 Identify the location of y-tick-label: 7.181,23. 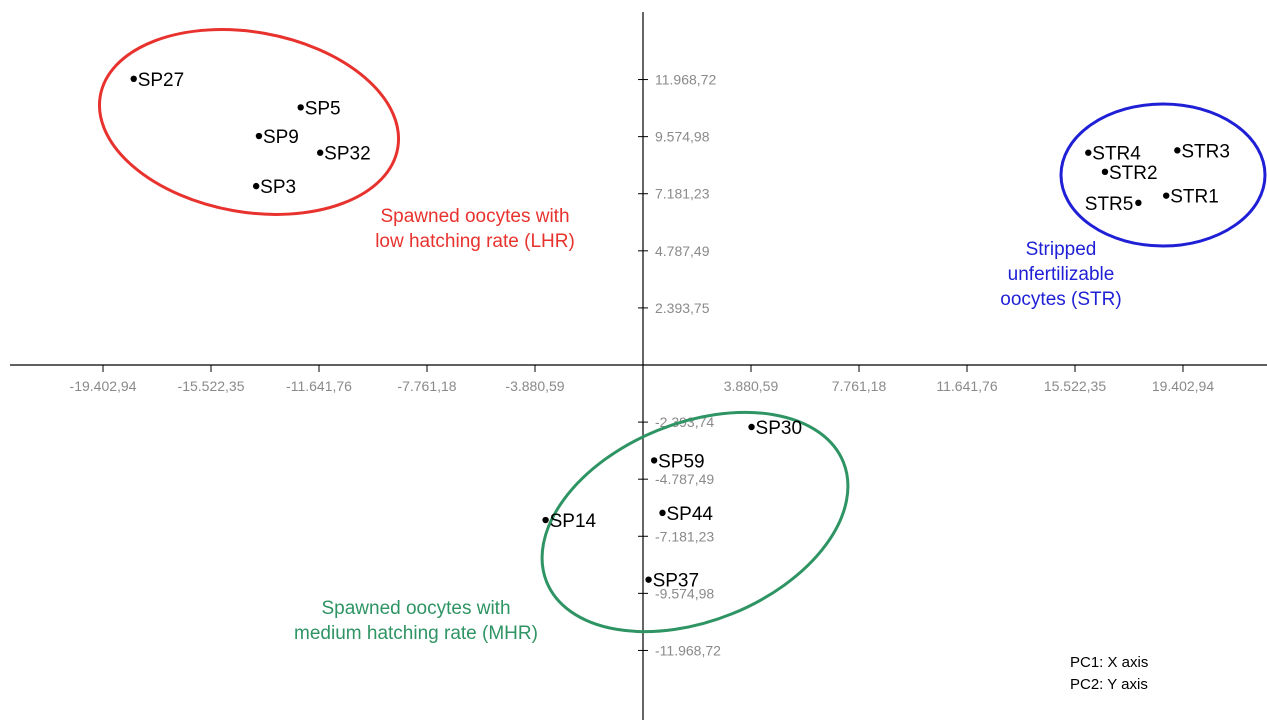
(682, 194).